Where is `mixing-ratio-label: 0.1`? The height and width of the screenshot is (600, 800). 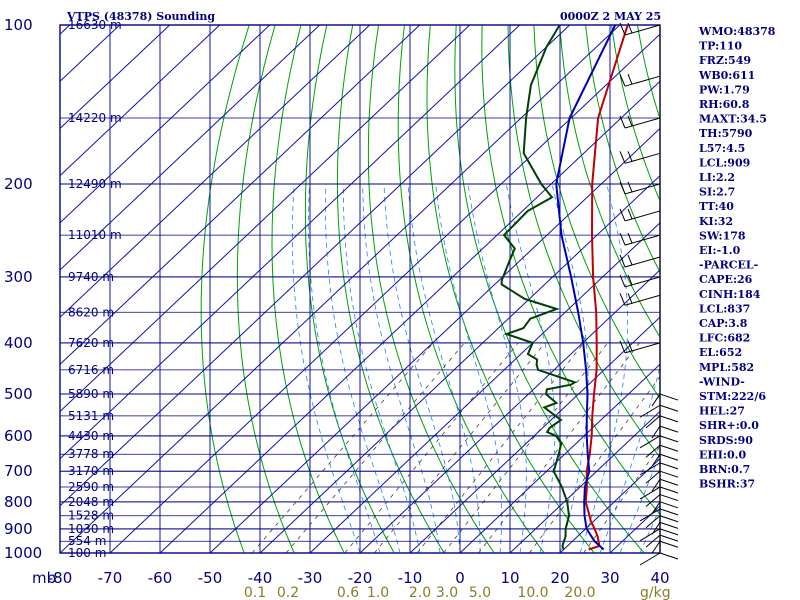
mixing-ratio-label: 0.1 is located at coordinates (255, 592).